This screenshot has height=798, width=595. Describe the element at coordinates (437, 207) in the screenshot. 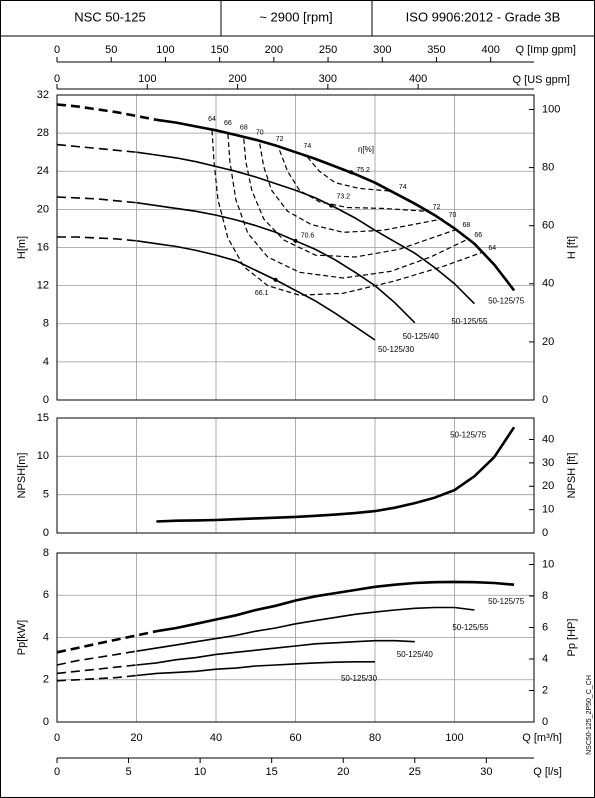

I see `efficiency-label: 72` at that location.